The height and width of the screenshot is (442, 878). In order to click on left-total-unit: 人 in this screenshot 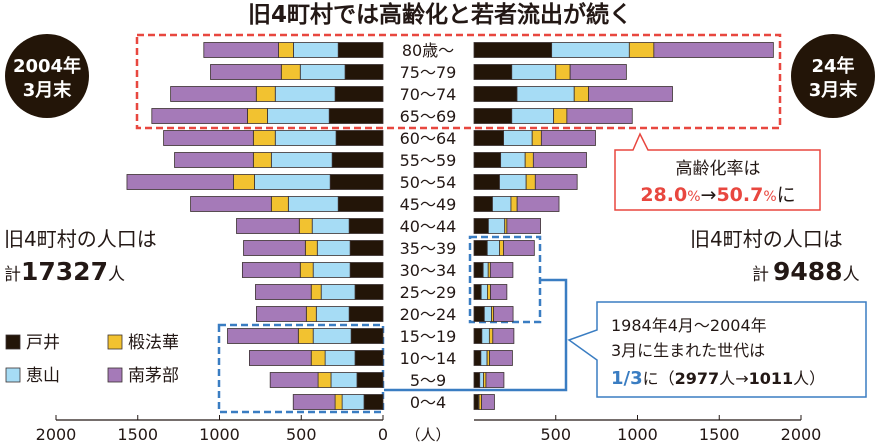, I will do `click(116, 275)`.